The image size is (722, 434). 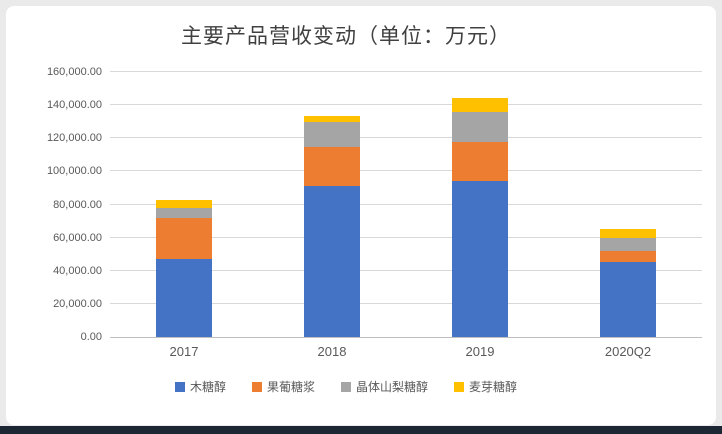 What do you see at coordinates (392, 387) in the screenshot?
I see `legend-label: 晶体山梨糖醇` at bounding box center [392, 387].